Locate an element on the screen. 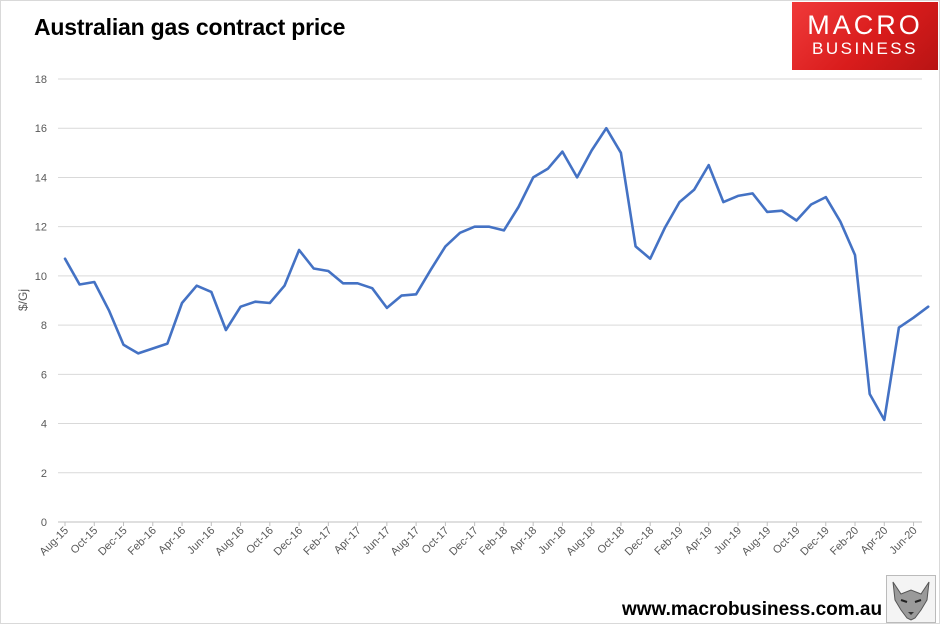 The width and height of the screenshot is (940, 627). logo-line-1: MACRO is located at coordinates (865, 25).